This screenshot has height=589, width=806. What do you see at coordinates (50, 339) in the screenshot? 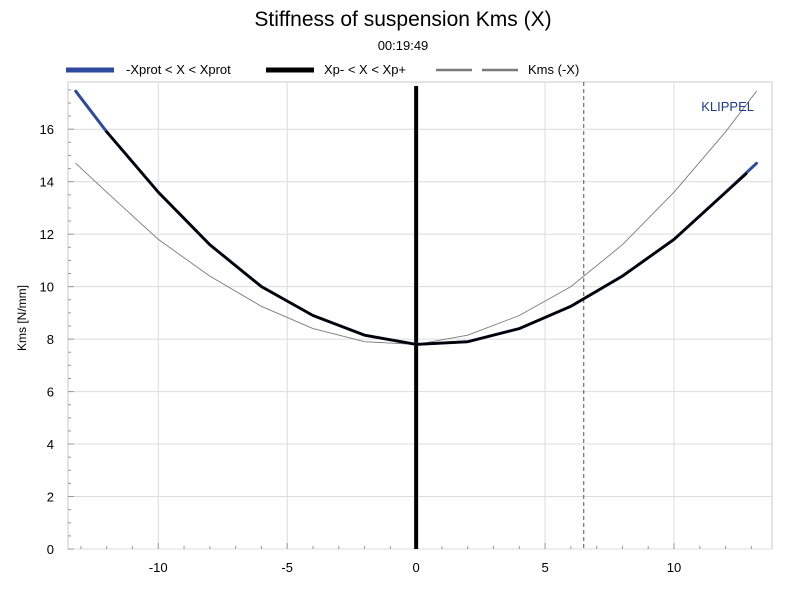
I see `y-tick-label-4: 8` at bounding box center [50, 339].